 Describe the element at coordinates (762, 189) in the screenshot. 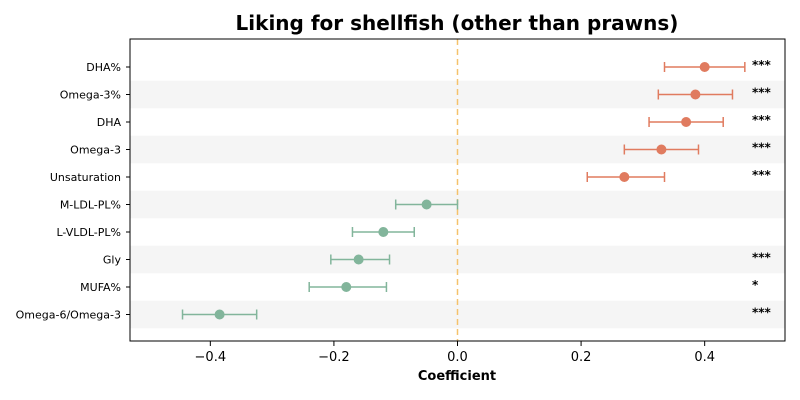

I see `significance-labels: **********************` at that location.